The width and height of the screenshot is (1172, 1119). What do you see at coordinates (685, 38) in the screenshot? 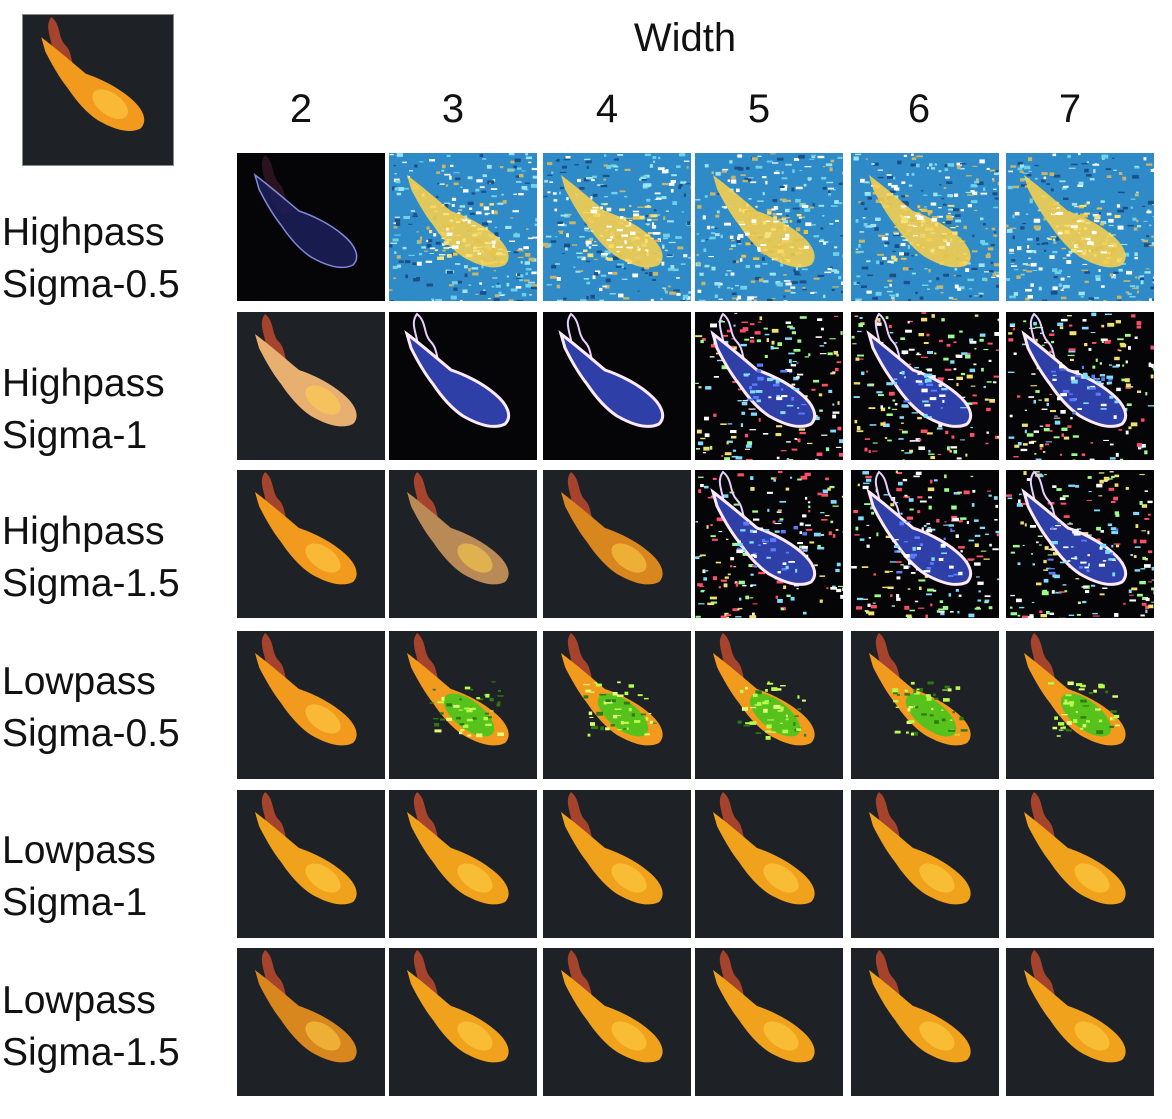
I see `column-axis-title: Width` at bounding box center [685, 38].